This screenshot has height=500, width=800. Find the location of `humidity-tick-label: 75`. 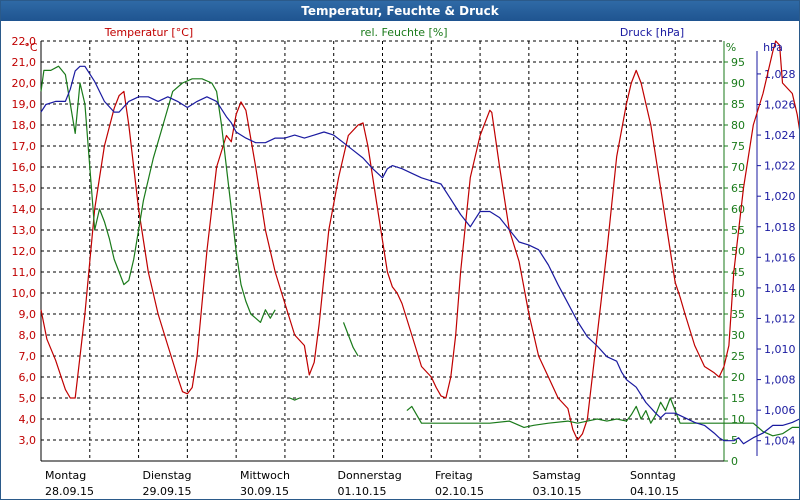

humidity-tick-label: 75 is located at coordinates (738, 146).